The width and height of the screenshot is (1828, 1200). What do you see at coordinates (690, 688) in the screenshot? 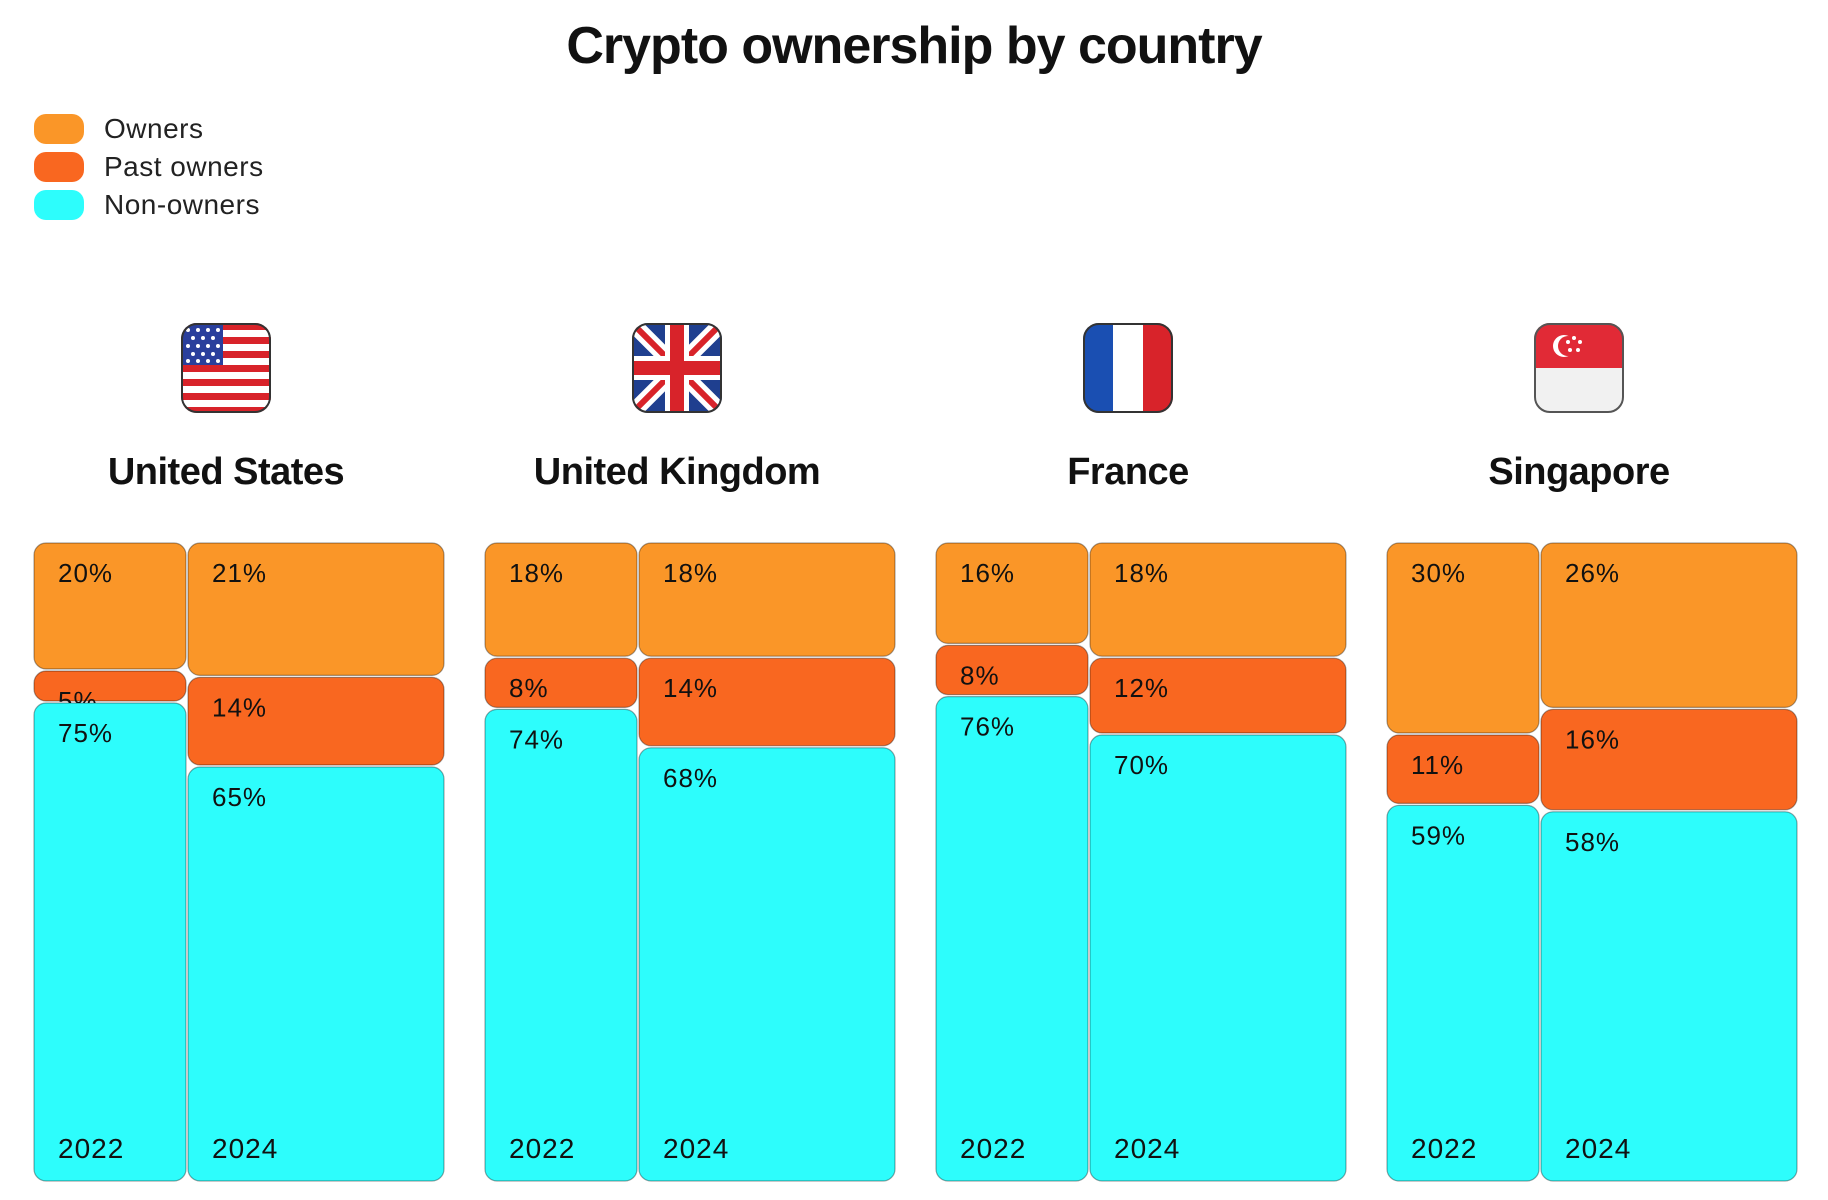
I see `value-label-united-kingdom-2024-past-owners: 14%` at bounding box center [690, 688].